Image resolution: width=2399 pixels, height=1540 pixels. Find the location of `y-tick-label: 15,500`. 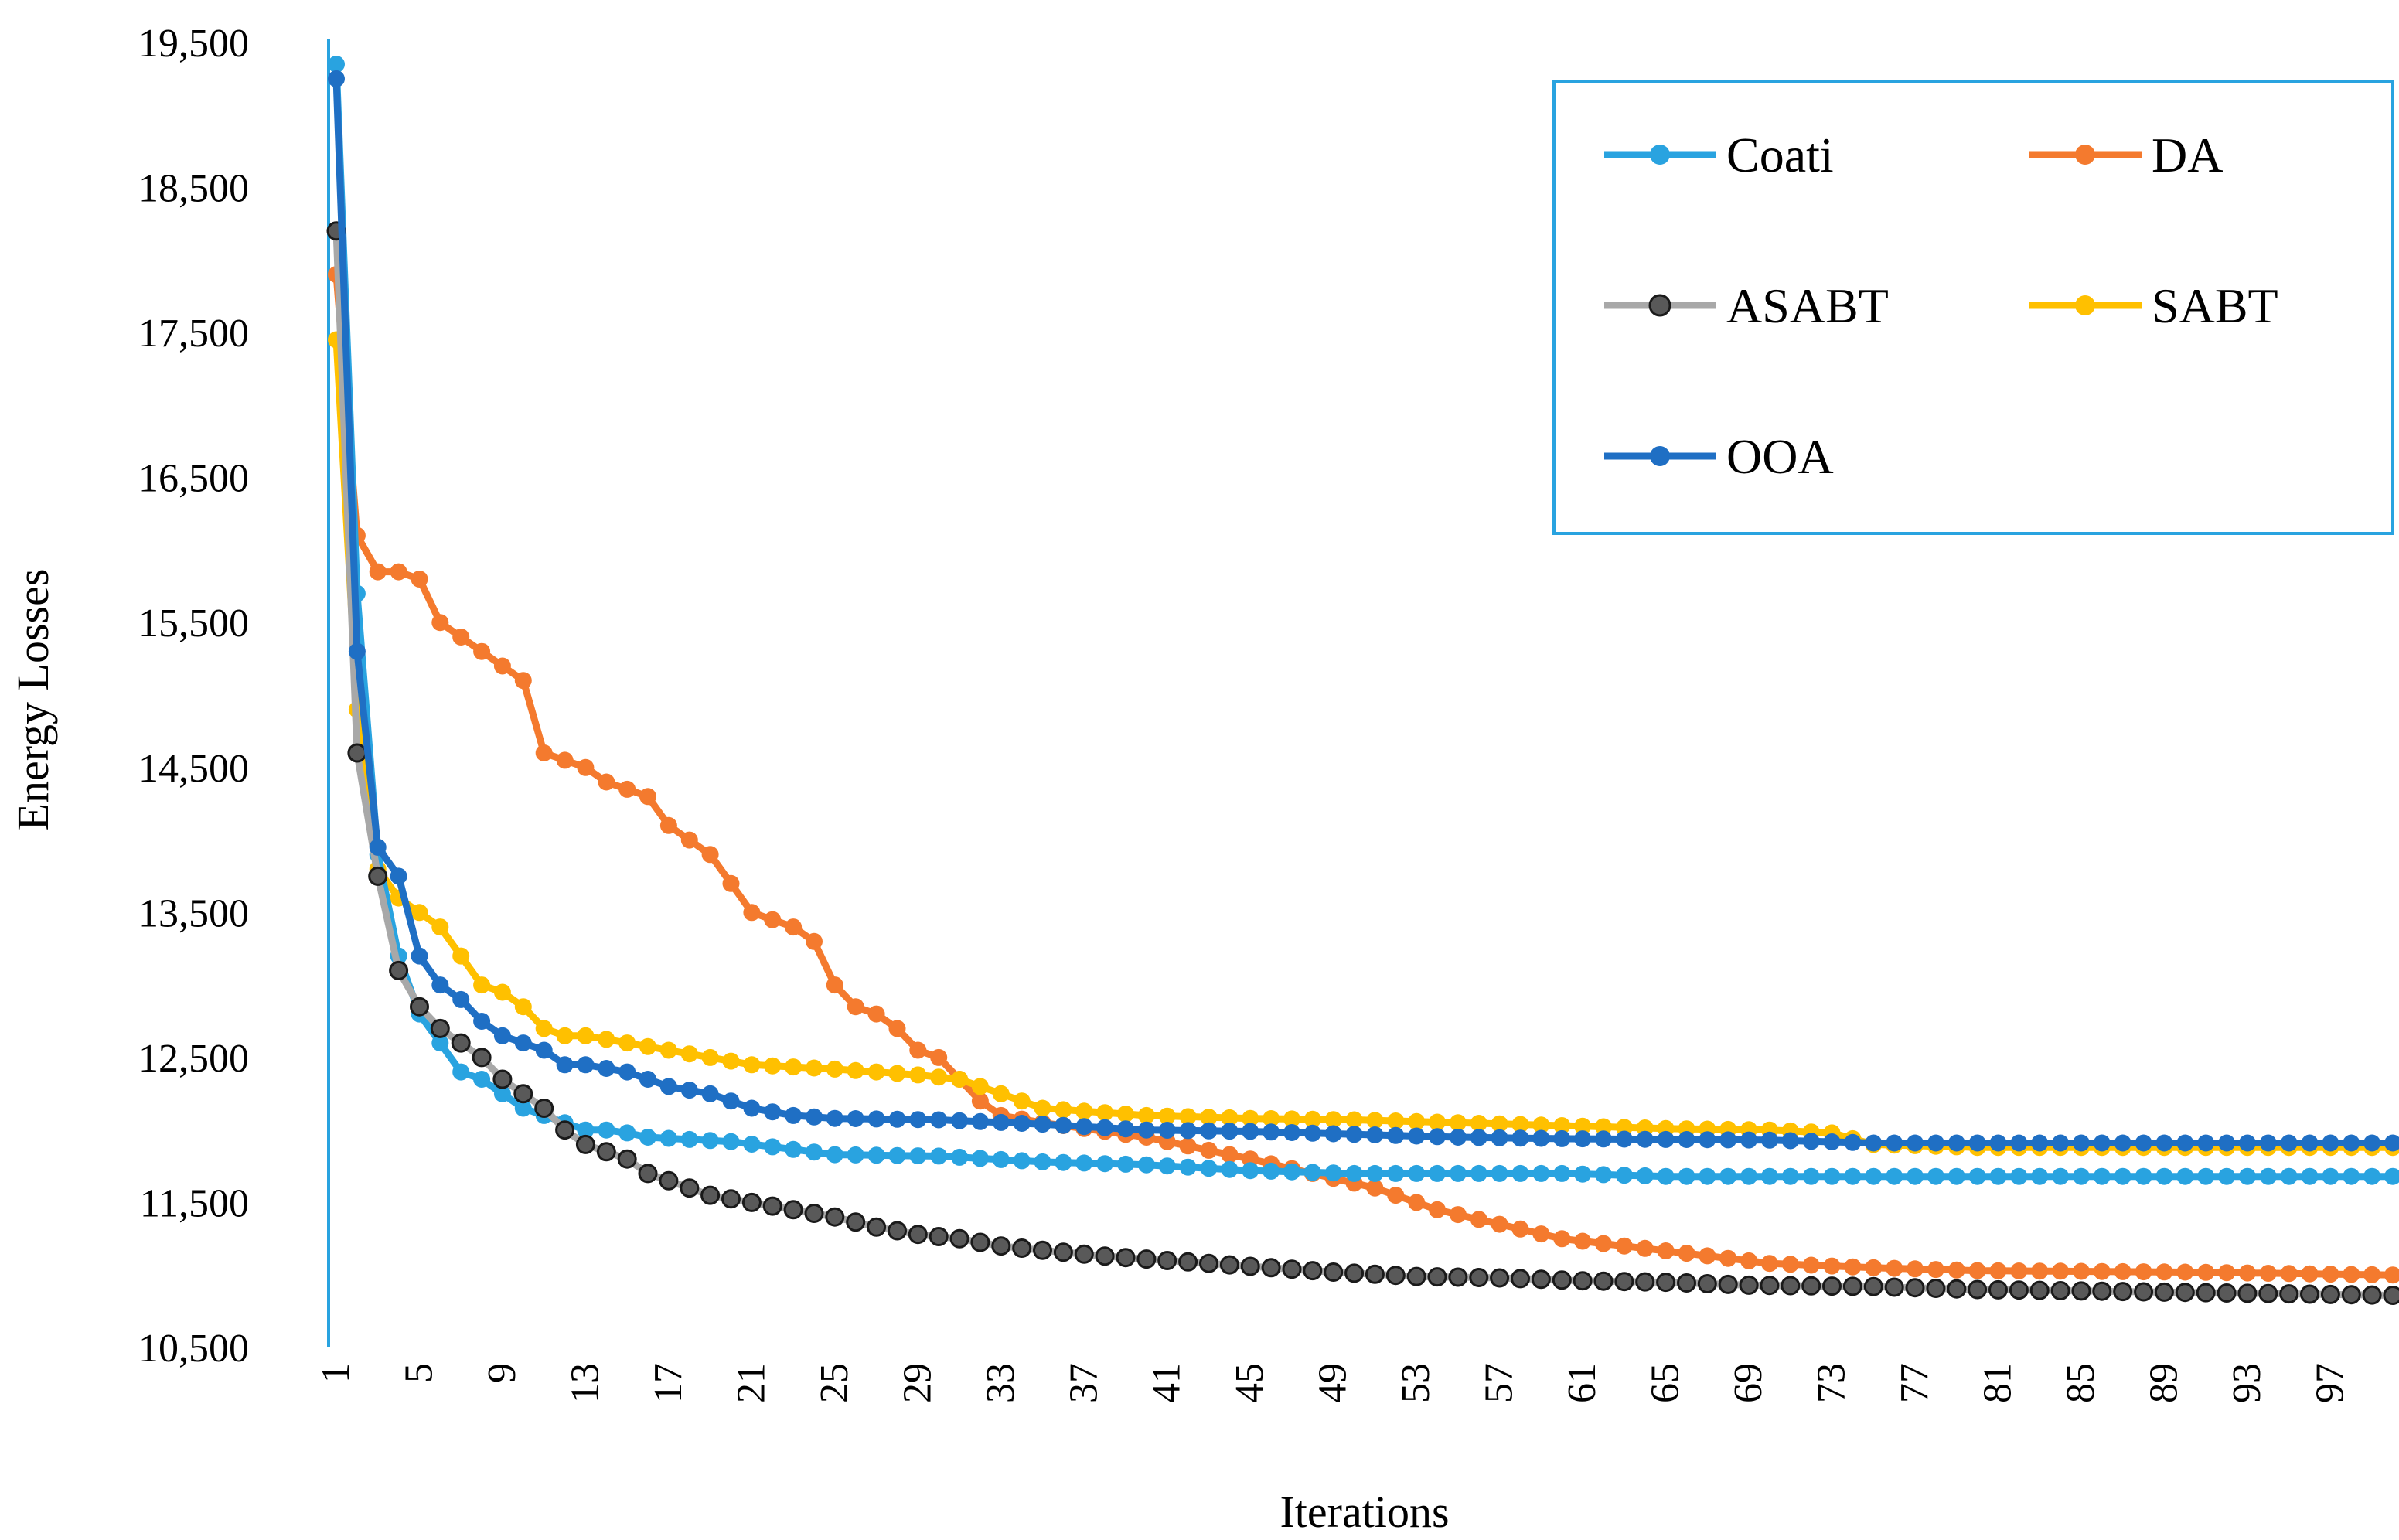

y-tick-label: 15,500 is located at coordinates (193, 623).